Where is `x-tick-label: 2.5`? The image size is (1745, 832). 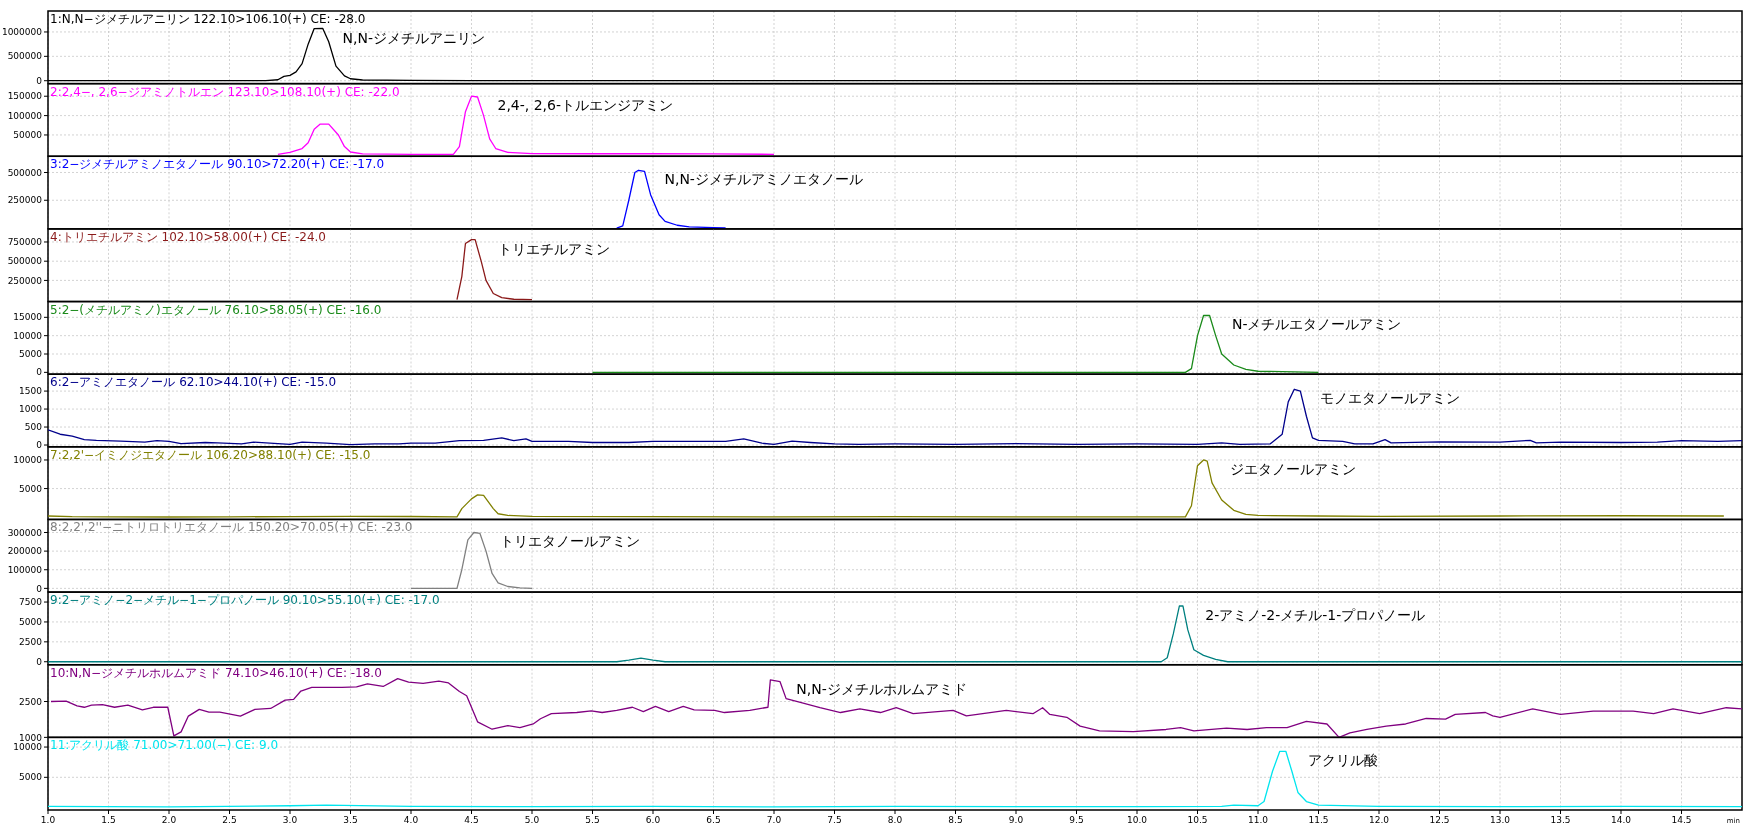
x-tick-label: 2.5 is located at coordinates (229, 820).